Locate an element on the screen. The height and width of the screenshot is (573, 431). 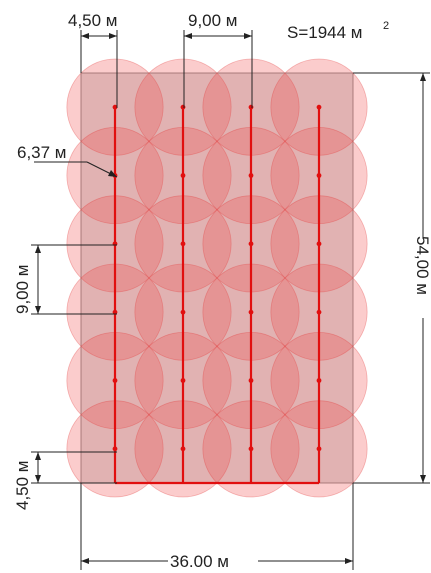
dimension-spacing-vertical: 9,00 м is located at coordinates (65, 279).